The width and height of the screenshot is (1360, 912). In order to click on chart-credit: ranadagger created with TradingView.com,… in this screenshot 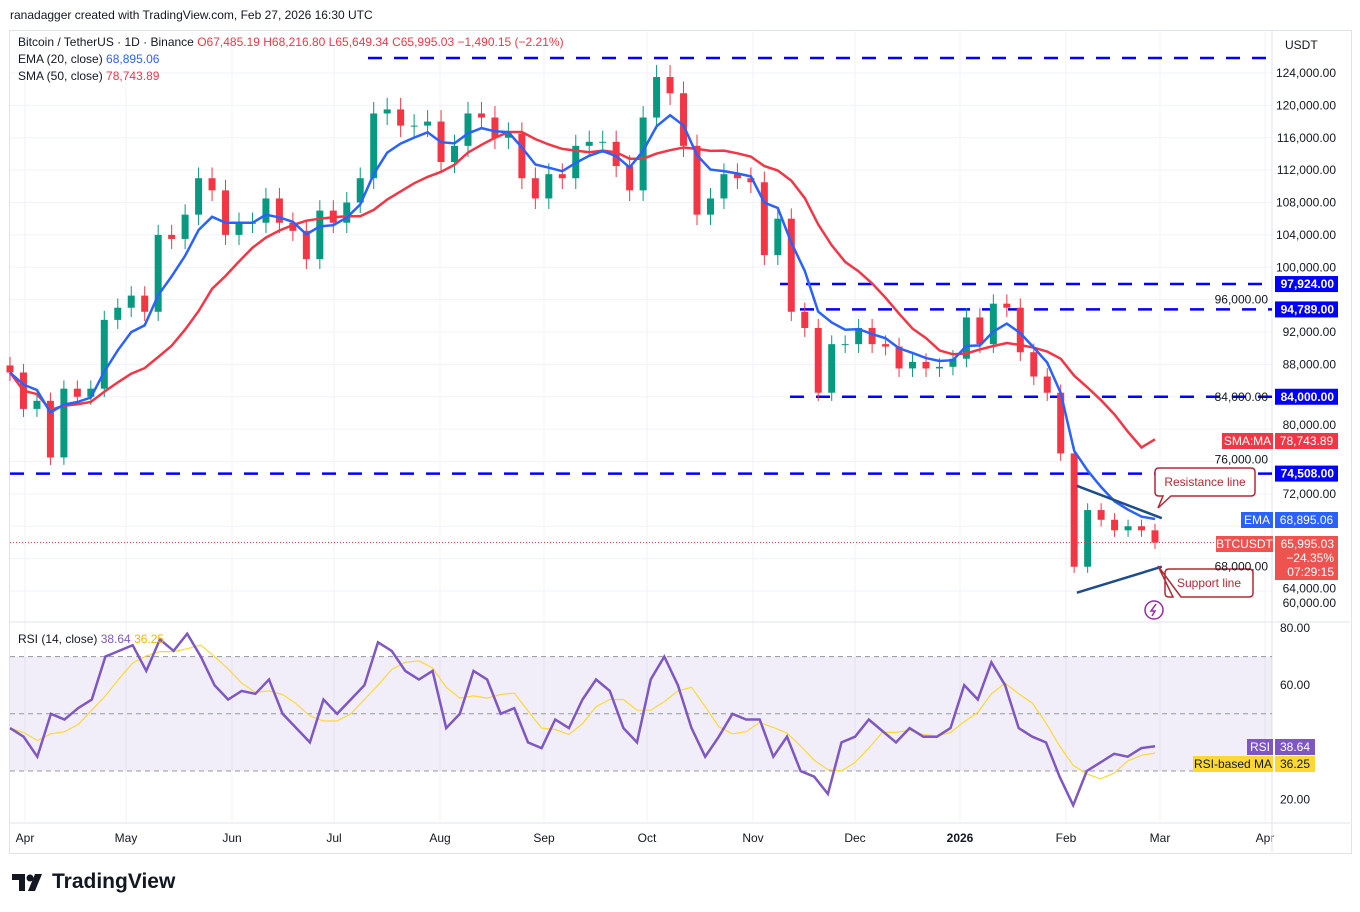, I will do `click(191, 15)`.